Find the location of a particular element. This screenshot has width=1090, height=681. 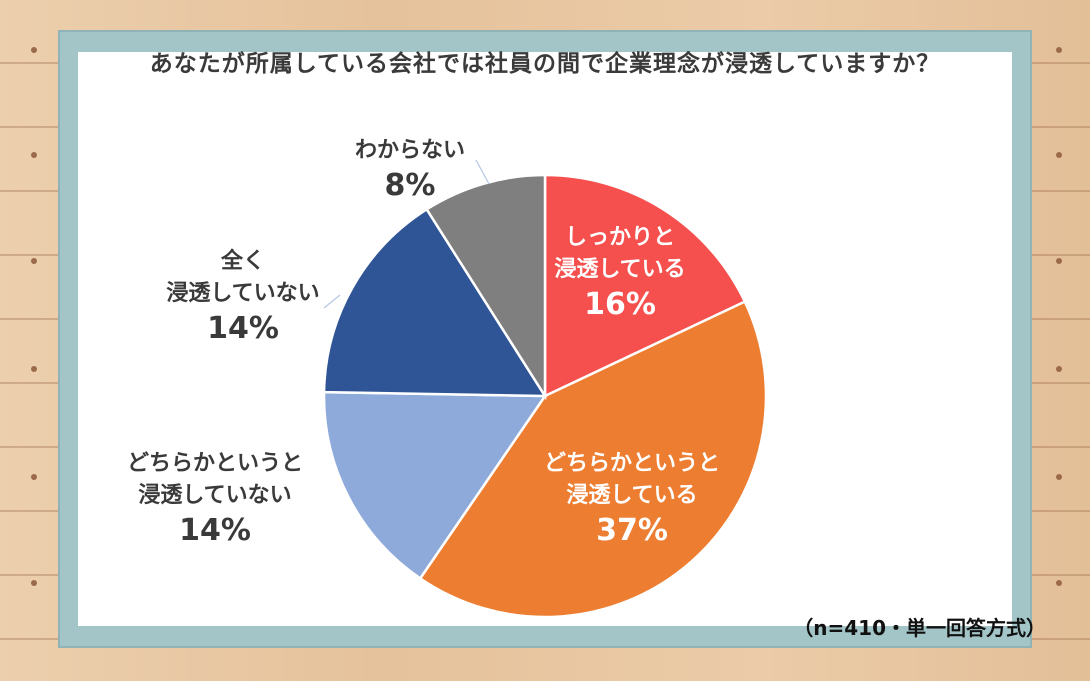

chart-title: あなたが所属している会社では社員の間で企業理念が浸透していますか？ is located at coordinates (545, 64).